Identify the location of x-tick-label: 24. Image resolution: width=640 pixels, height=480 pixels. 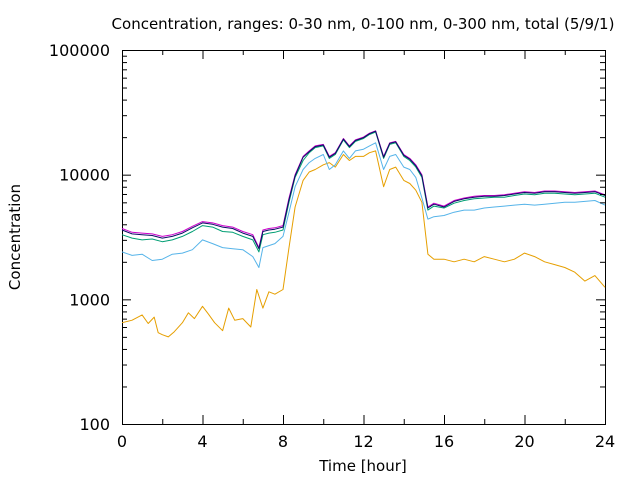
(605, 441).